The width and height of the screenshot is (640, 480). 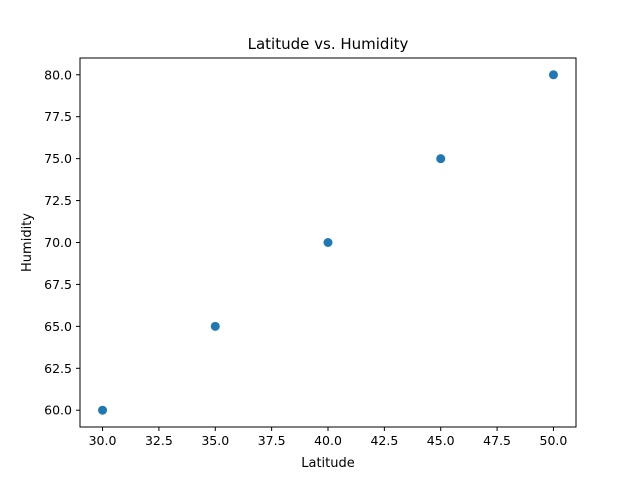 What do you see at coordinates (58, 410) in the screenshot?
I see `y-tick-label: 60.0` at bounding box center [58, 410].